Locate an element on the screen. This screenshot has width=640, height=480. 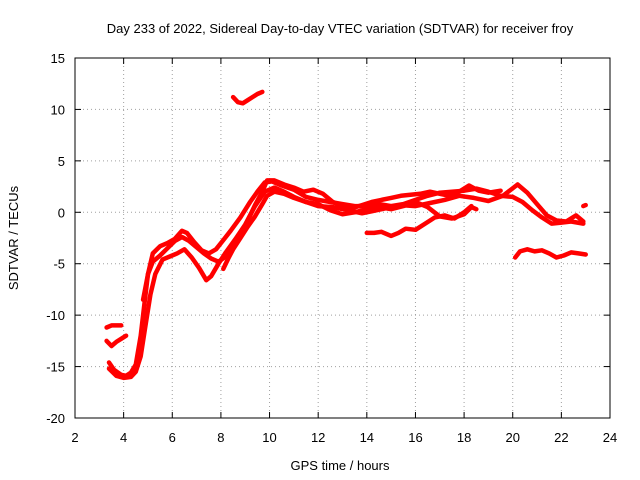
y-tick-label: 0 is located at coordinates (61, 212).